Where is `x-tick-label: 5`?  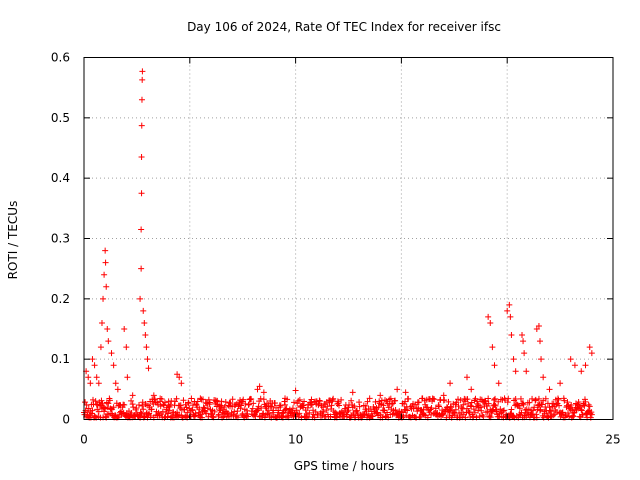 x-tick-label: 5 is located at coordinates (190, 440).